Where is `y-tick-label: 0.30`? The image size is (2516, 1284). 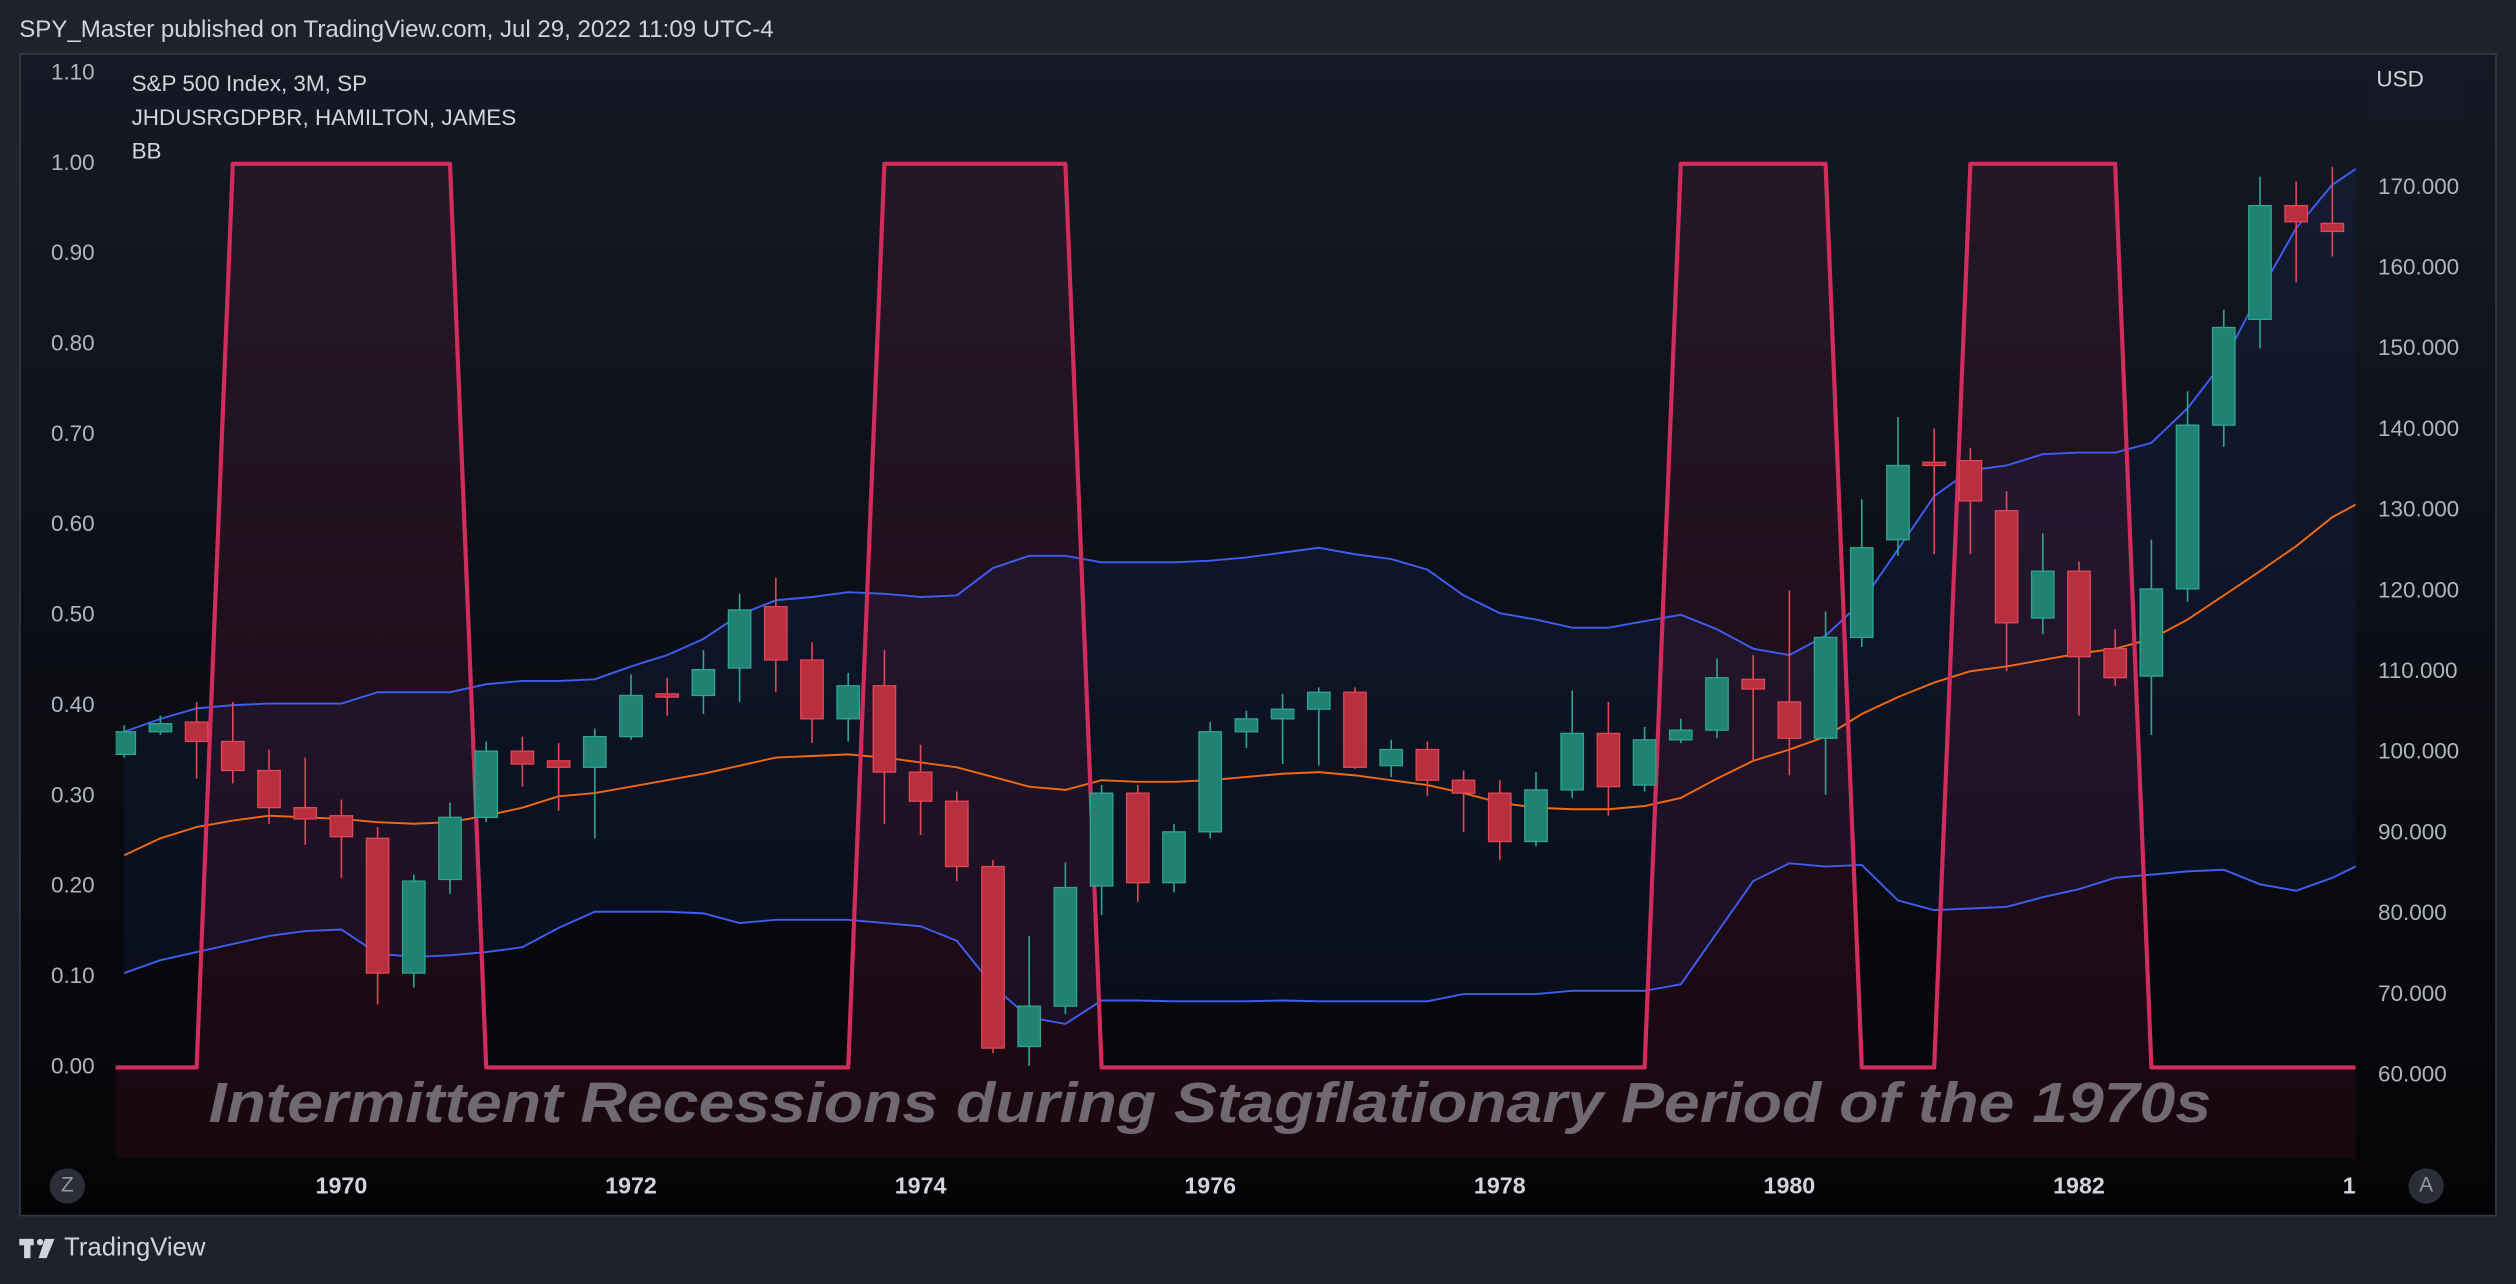
y-tick-label: 0.30 is located at coordinates (73, 794).